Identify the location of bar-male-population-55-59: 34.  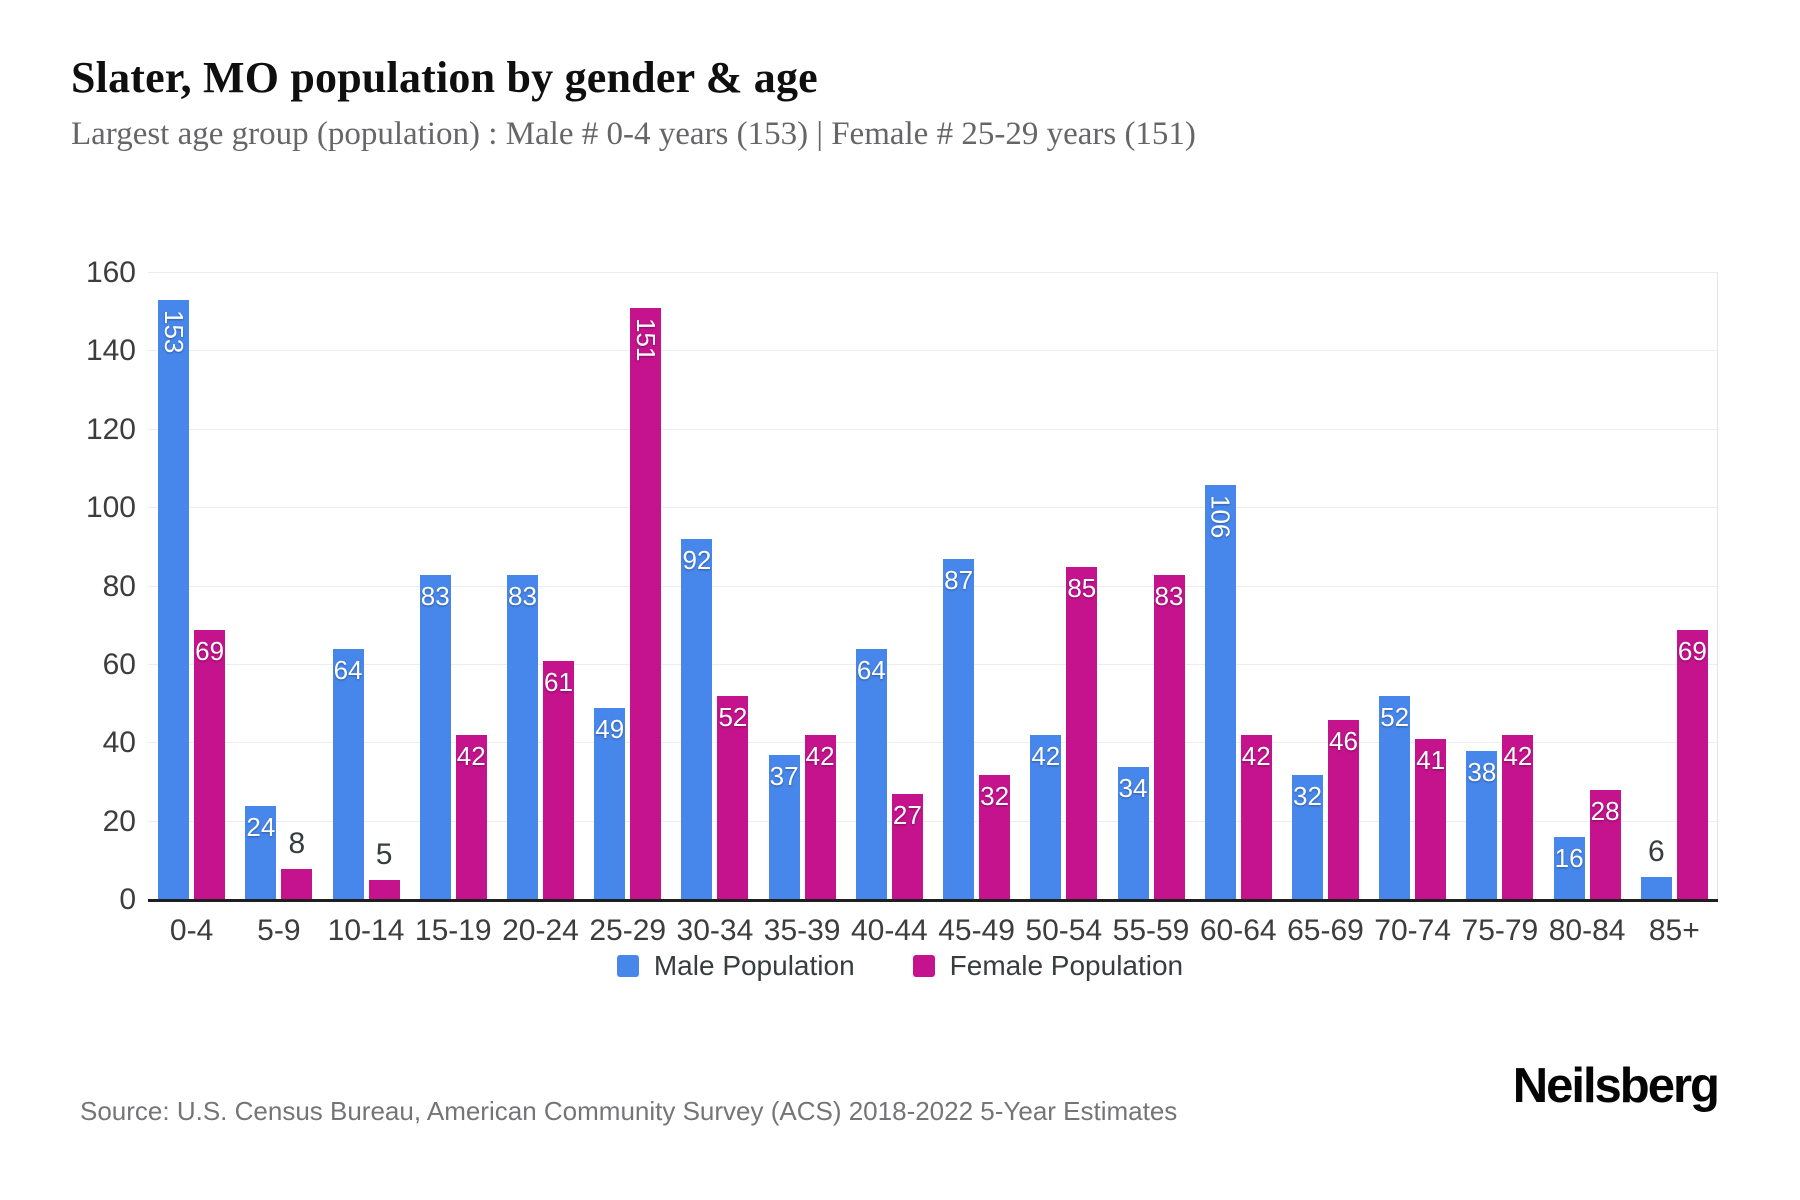
(1133, 833).